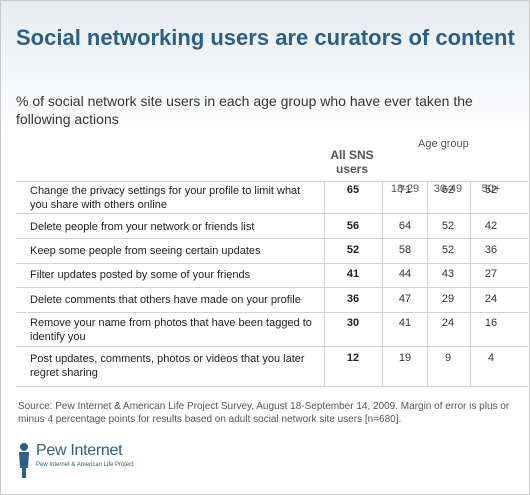 This screenshot has height=495, width=530. Describe the element at coordinates (405, 323) in the screenshot. I see `cell-18-29-remove-name-photos: 41` at that location.